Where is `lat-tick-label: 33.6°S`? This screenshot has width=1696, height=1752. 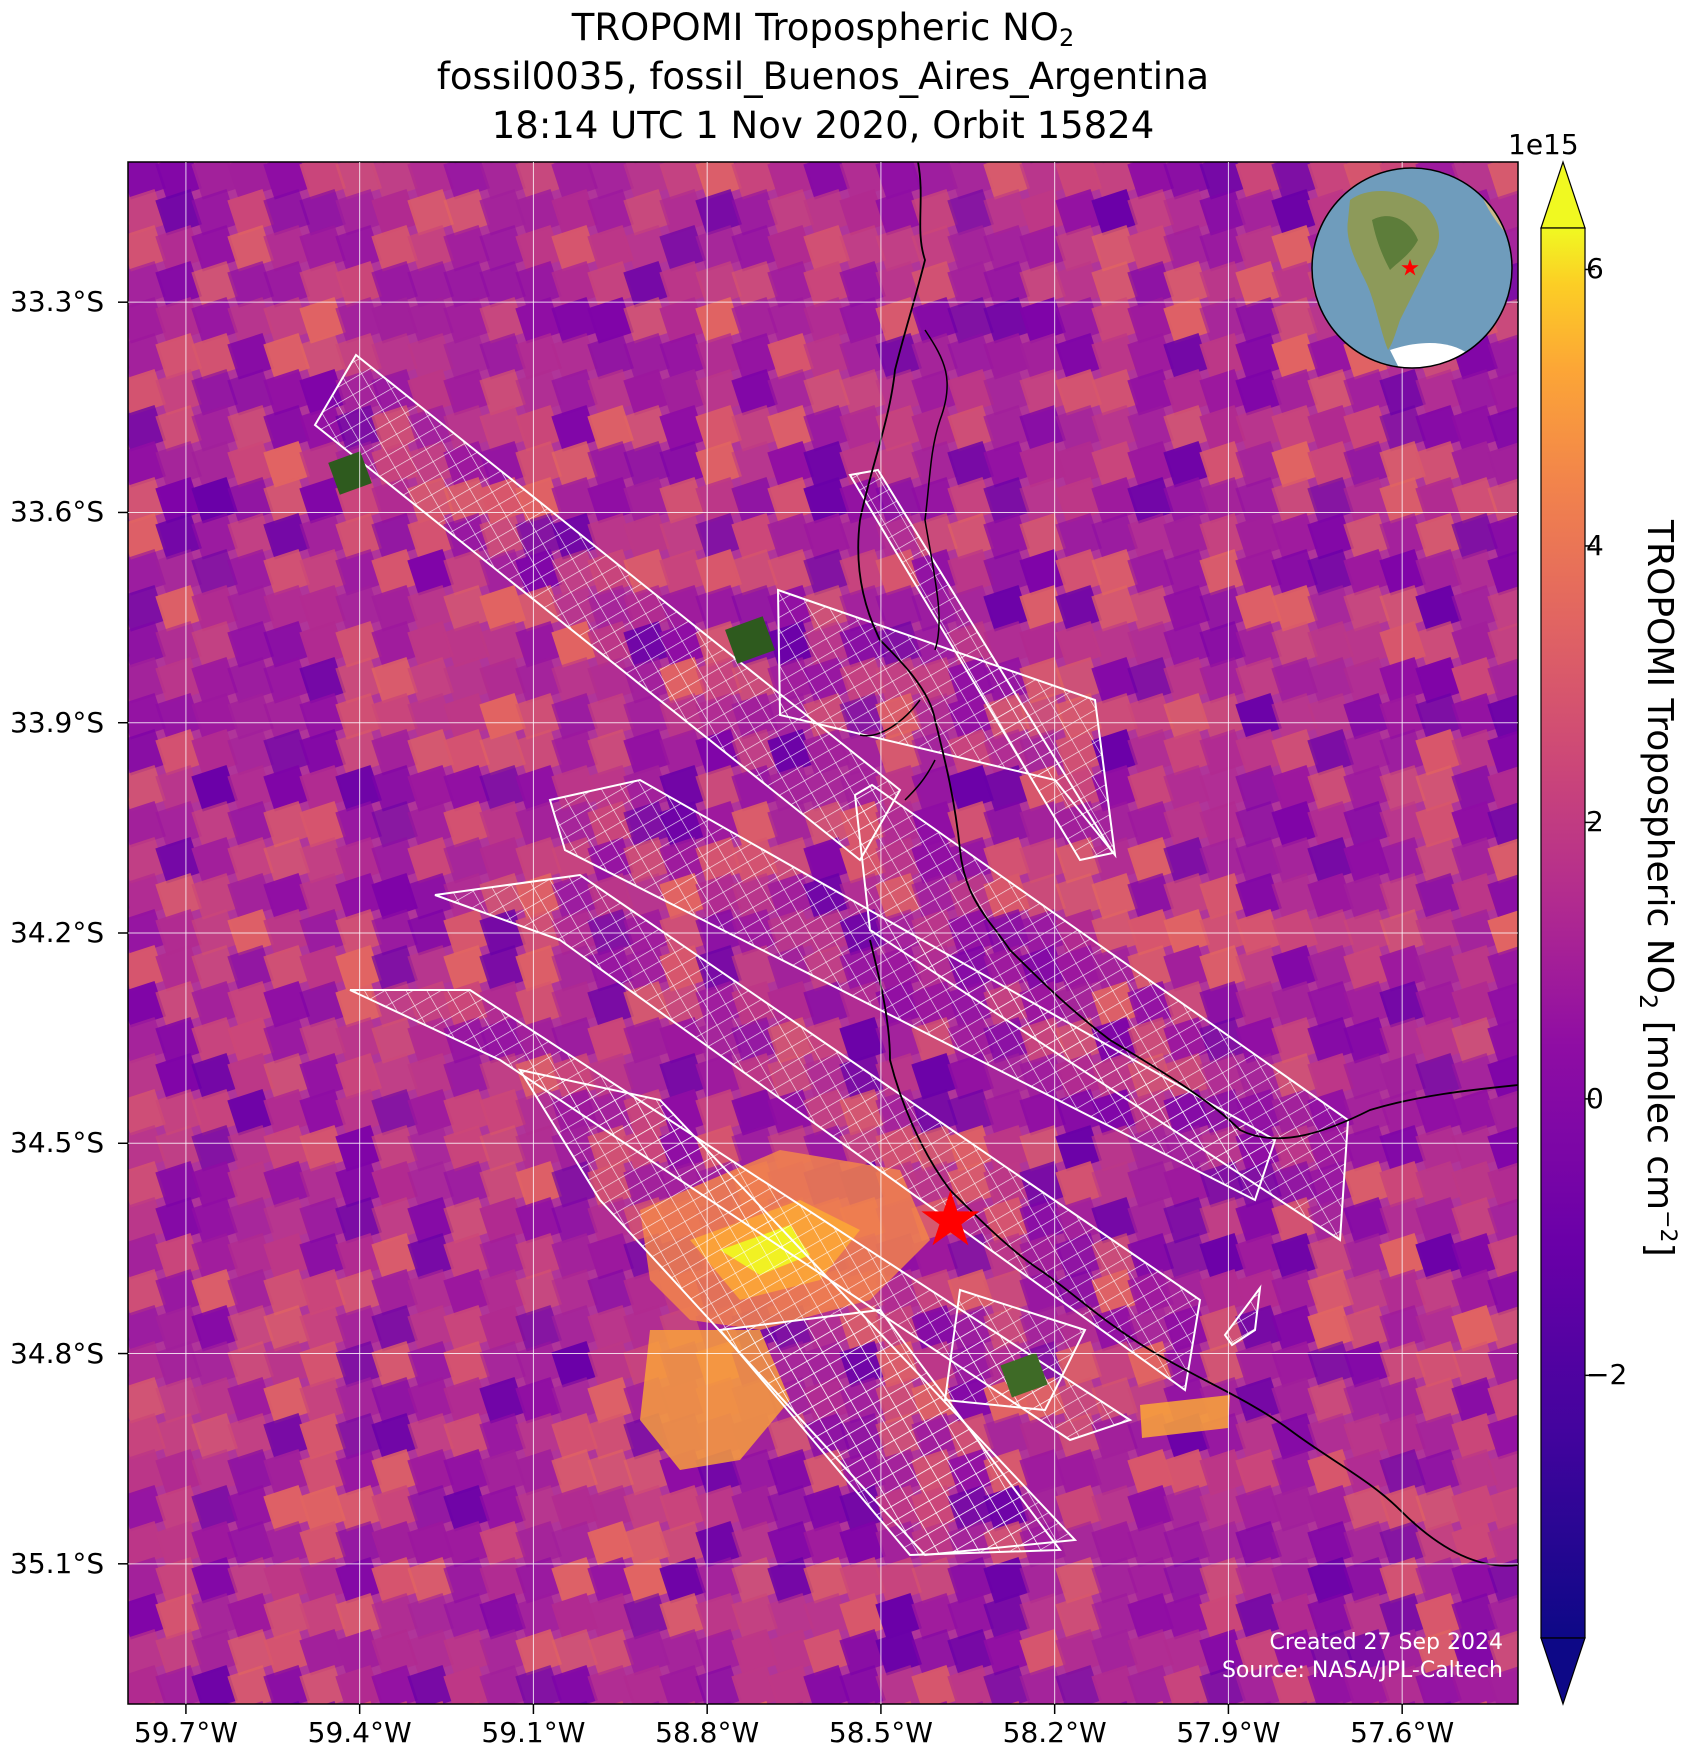 lat-tick-label: 33.6°S is located at coordinates (57, 512).